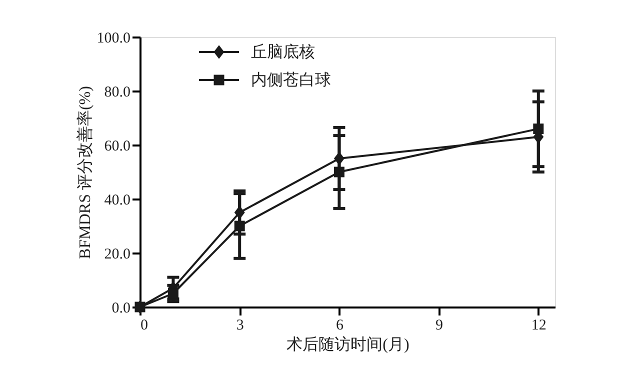  I want to click on y-tick-label: 100.0, so click(113, 38).